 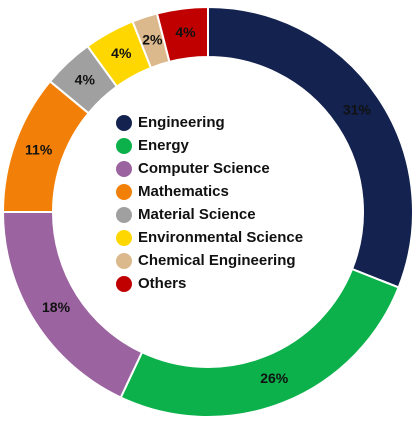 What do you see at coordinates (204, 168) in the screenshot?
I see `legend-label: Computer Science` at bounding box center [204, 168].